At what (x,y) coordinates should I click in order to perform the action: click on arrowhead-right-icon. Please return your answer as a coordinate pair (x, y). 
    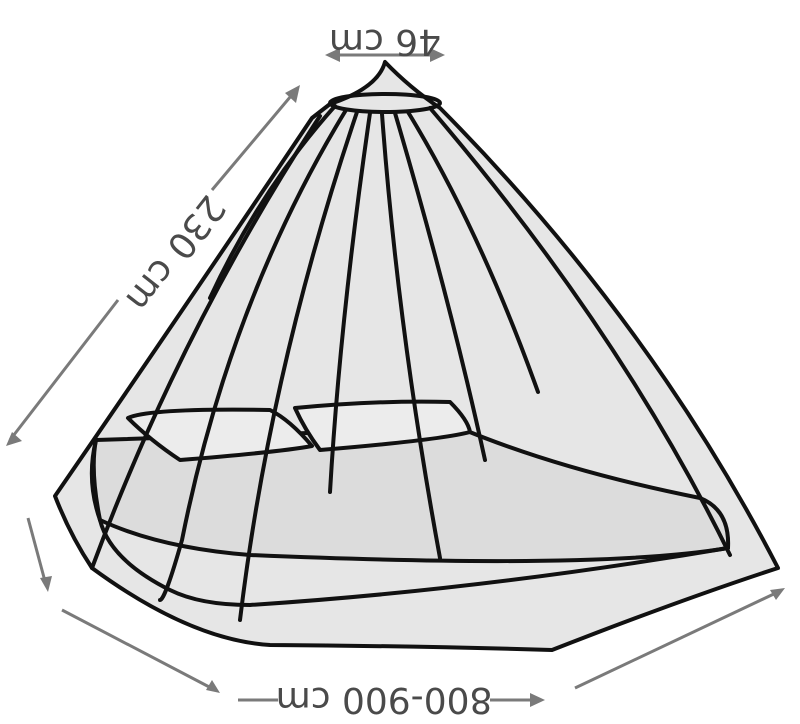
    Looking at the image, I should click on (437, 55).